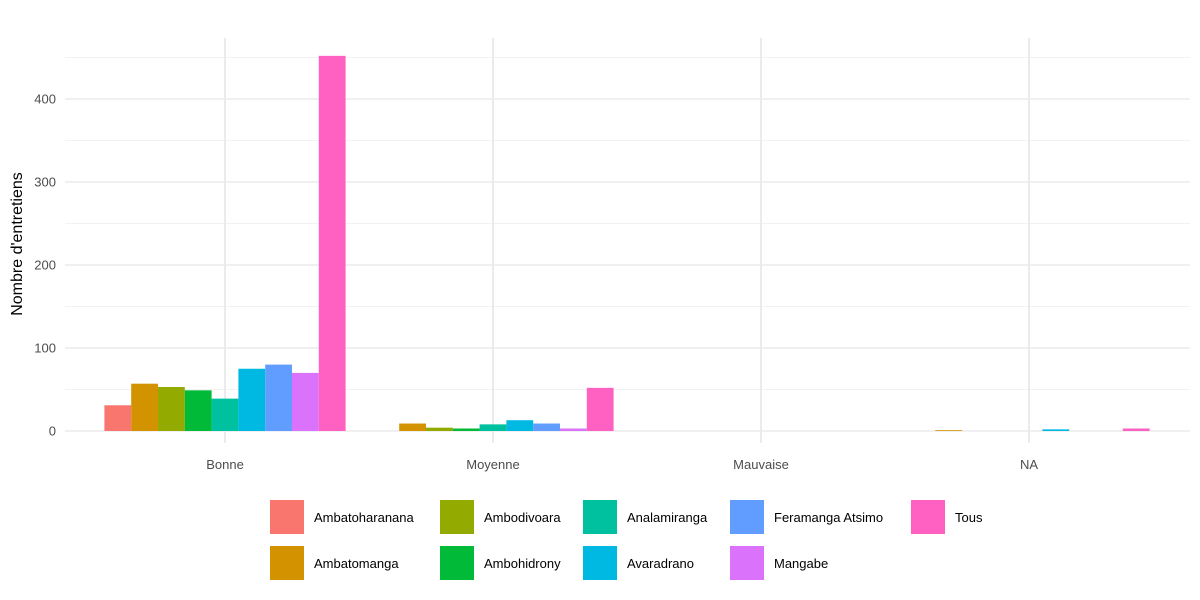 Image resolution: width=1200 pixels, height=600 pixels. I want to click on legend-label: Tous, so click(969, 517).